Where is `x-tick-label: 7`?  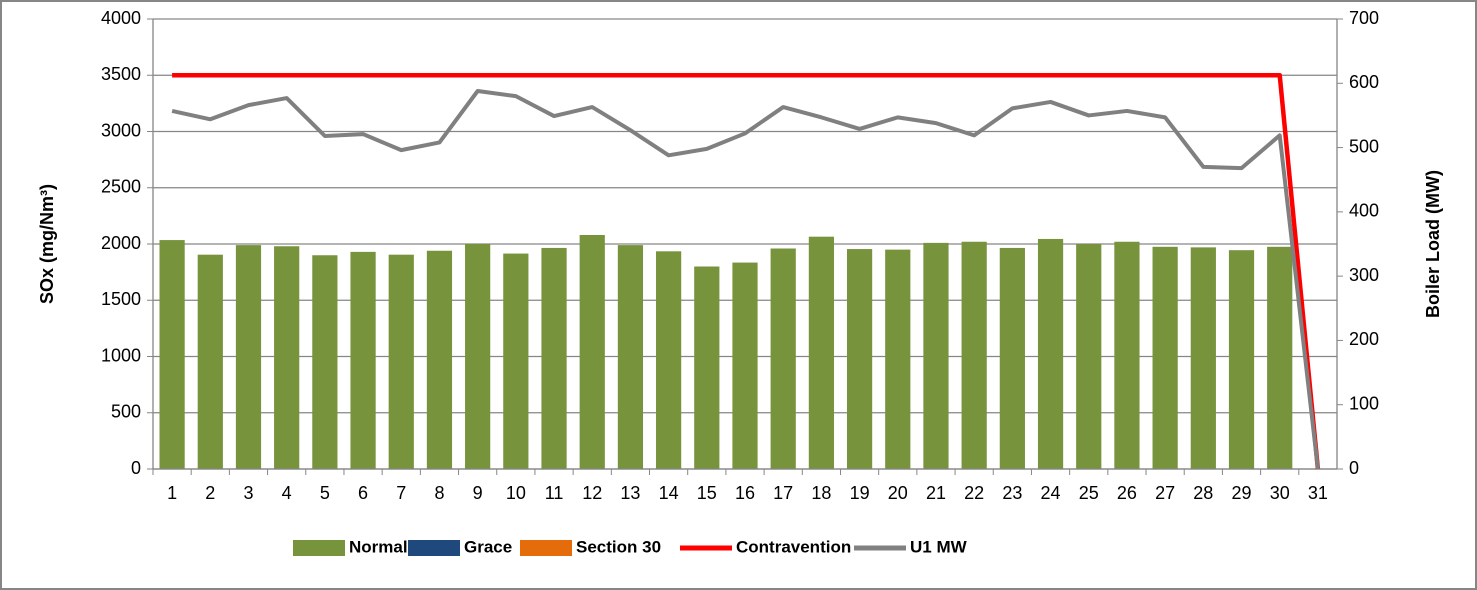 x-tick-label: 7 is located at coordinates (401, 493).